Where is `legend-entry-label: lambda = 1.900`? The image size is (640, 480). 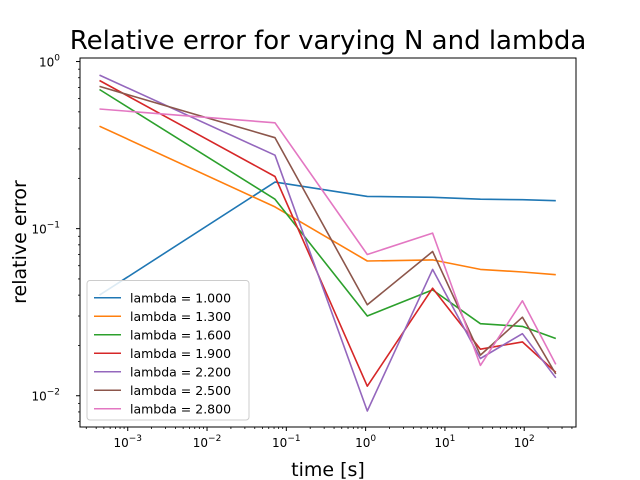 legend-entry-label: lambda = 1.900 is located at coordinates (180, 353).